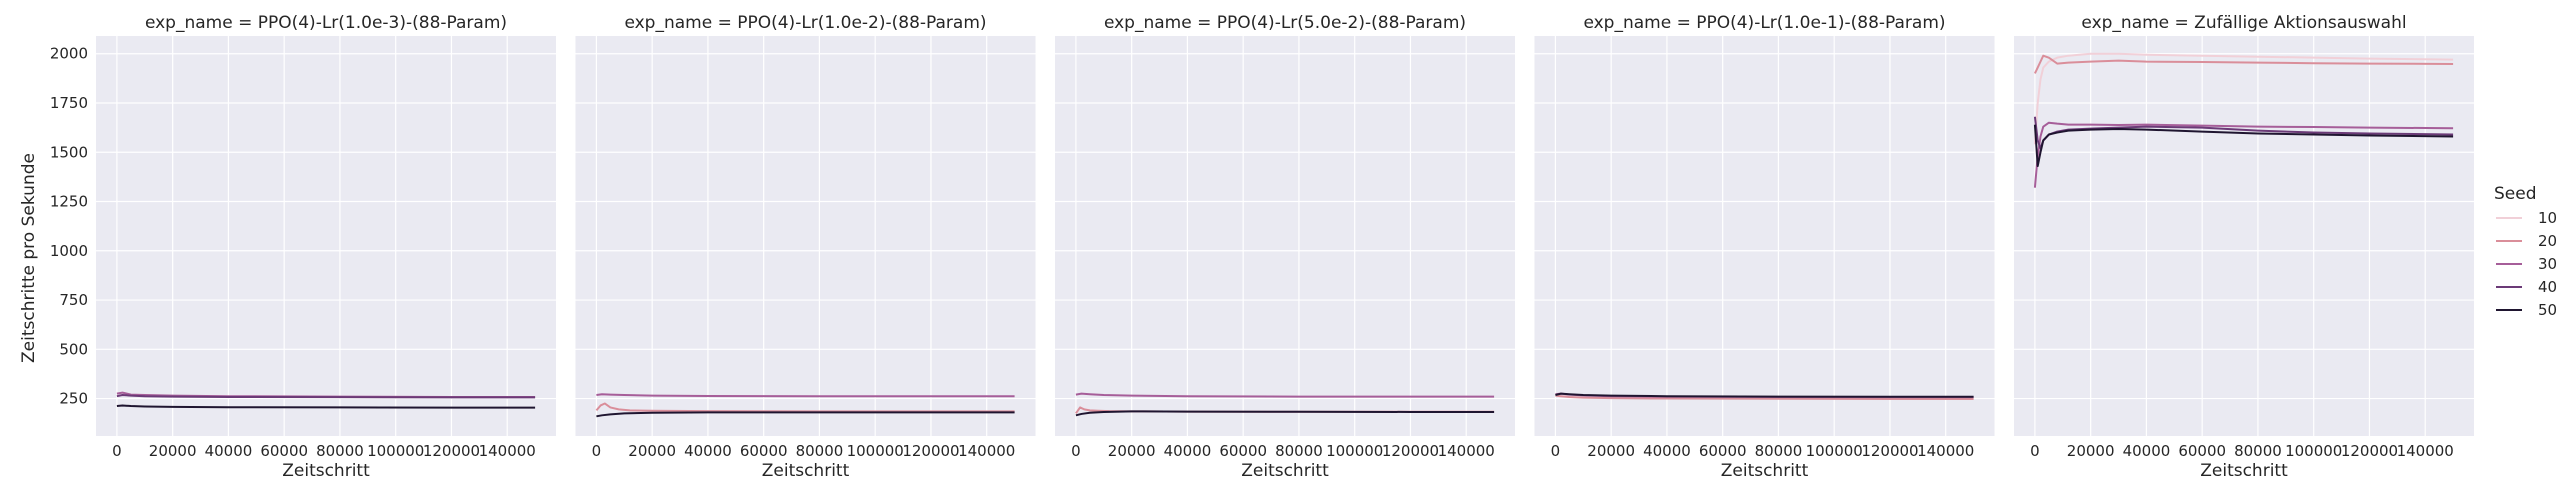  What do you see at coordinates (69, 103) in the screenshot?
I see `y-tick-label: 1750` at bounding box center [69, 103].